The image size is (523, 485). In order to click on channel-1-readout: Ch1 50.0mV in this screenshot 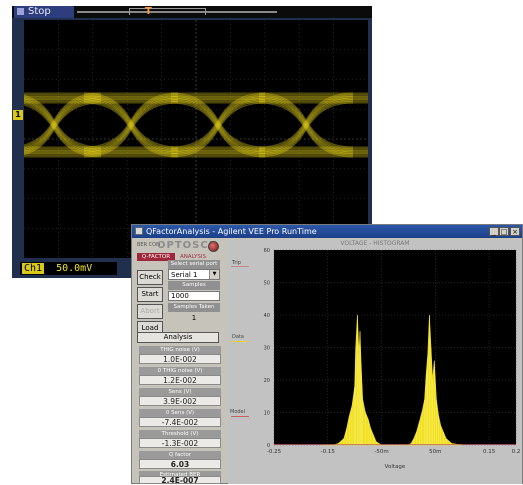, I will do `click(68, 268)`.